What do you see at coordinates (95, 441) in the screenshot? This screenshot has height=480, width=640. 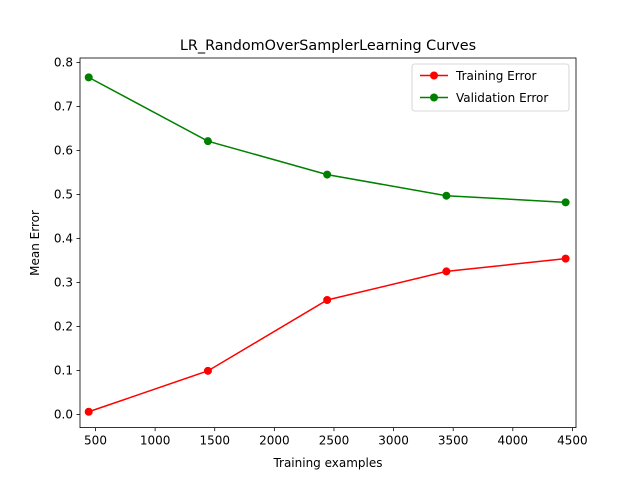 I see `x-tick-label: 500` at bounding box center [95, 441].